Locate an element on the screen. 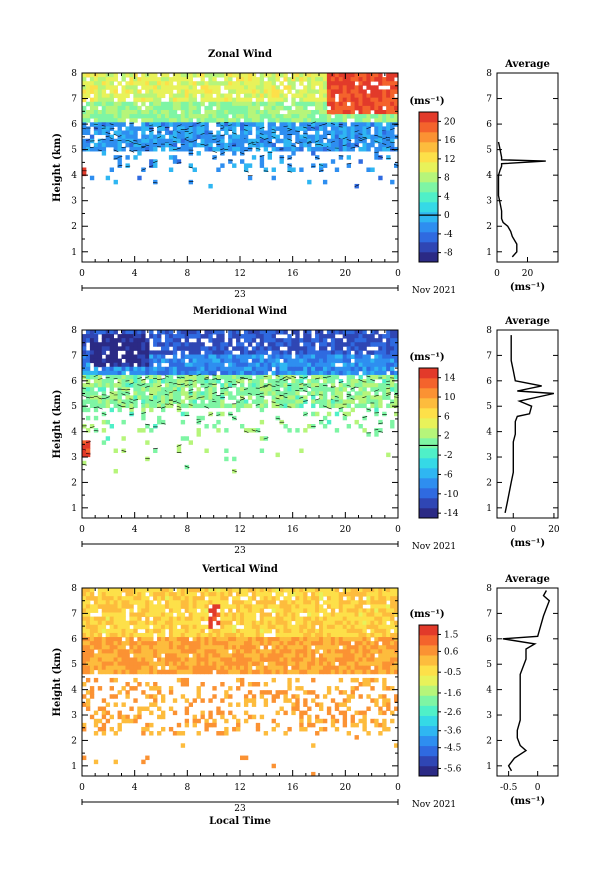  contour-segment is located at coordinates (199, 421).